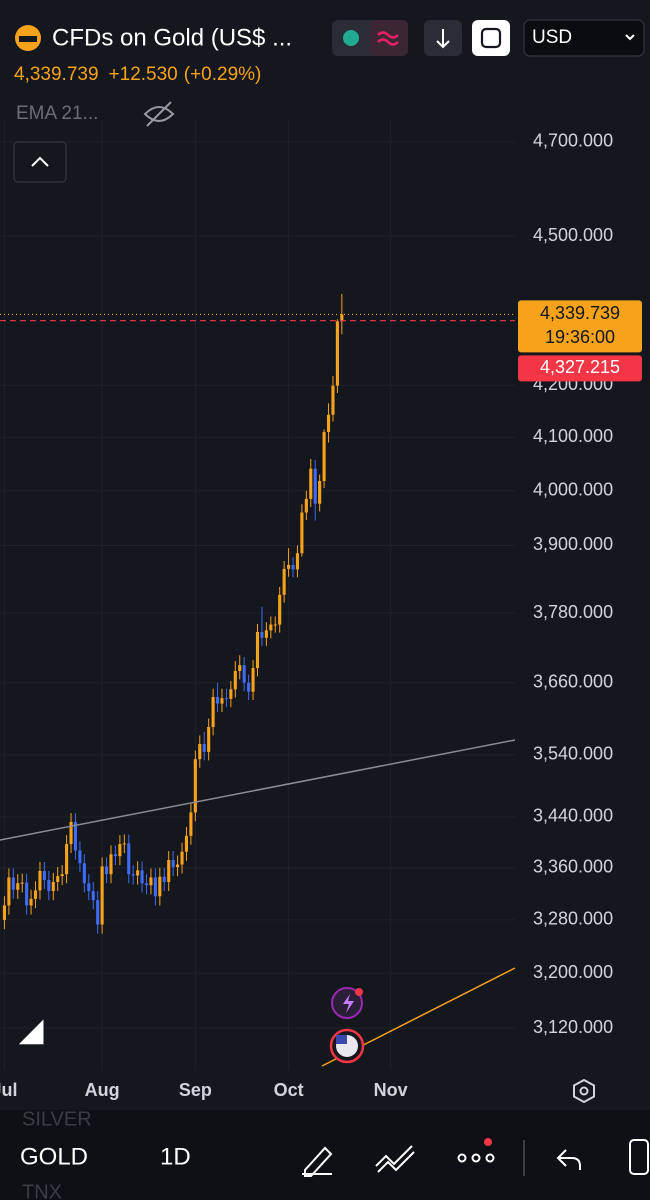 This screenshot has height=1200, width=650. Describe the element at coordinates (639, 1157) in the screenshot. I see `layout-button` at that location.